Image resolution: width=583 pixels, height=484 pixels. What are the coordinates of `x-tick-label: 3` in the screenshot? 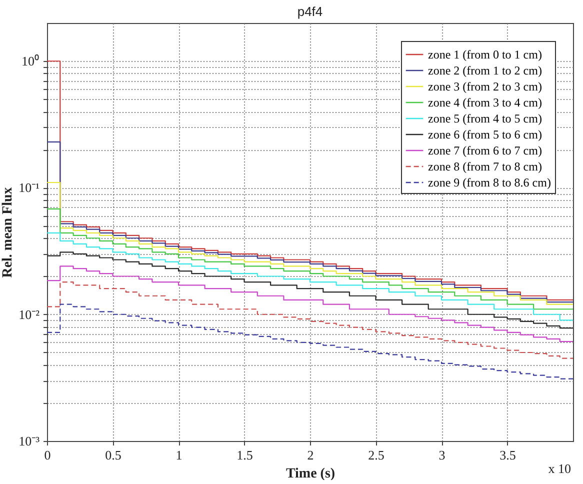 It's located at (442, 455).